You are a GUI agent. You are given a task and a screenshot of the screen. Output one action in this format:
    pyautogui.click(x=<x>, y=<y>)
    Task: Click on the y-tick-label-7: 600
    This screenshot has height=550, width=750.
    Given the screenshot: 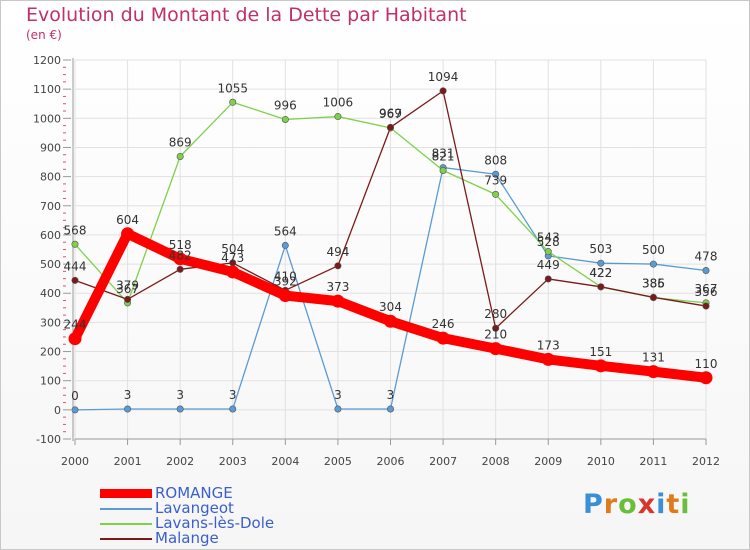 What is the action you would take?
    pyautogui.click(x=50, y=235)
    